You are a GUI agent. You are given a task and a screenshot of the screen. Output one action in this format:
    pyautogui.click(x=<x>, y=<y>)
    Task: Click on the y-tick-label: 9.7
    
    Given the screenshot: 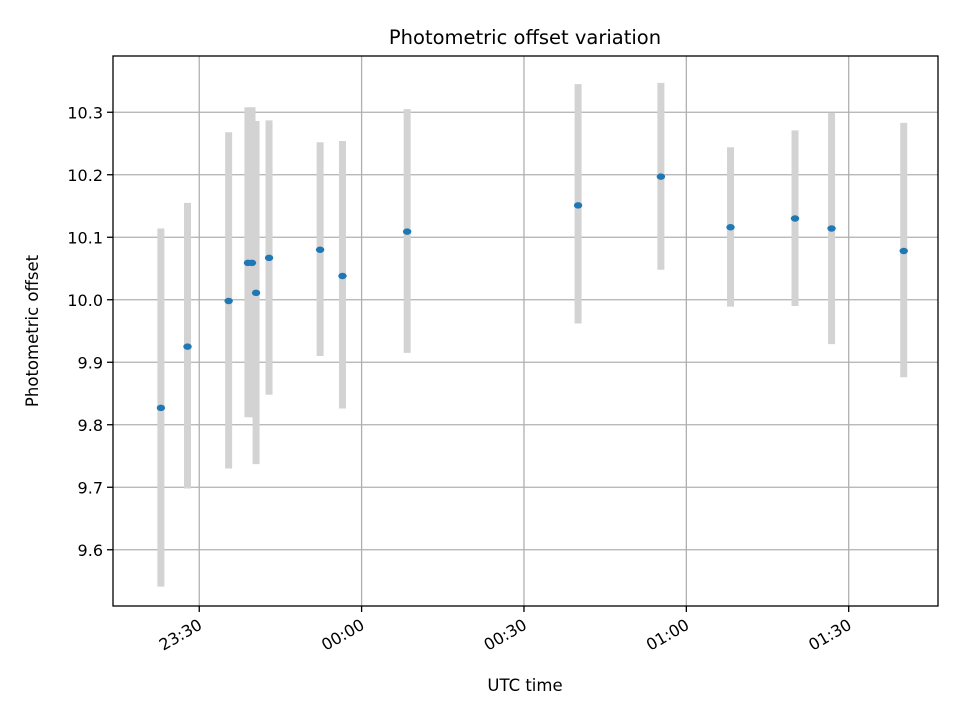 What is the action you would take?
    pyautogui.click(x=90, y=487)
    